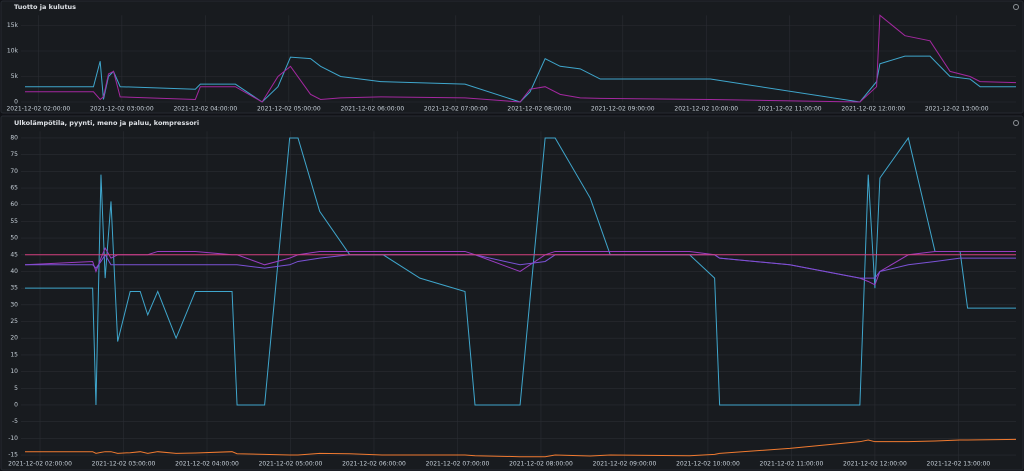 The height and width of the screenshot is (471, 1024). Describe the element at coordinates (14, 221) in the screenshot. I see `y-tick-label: 55` at that location.